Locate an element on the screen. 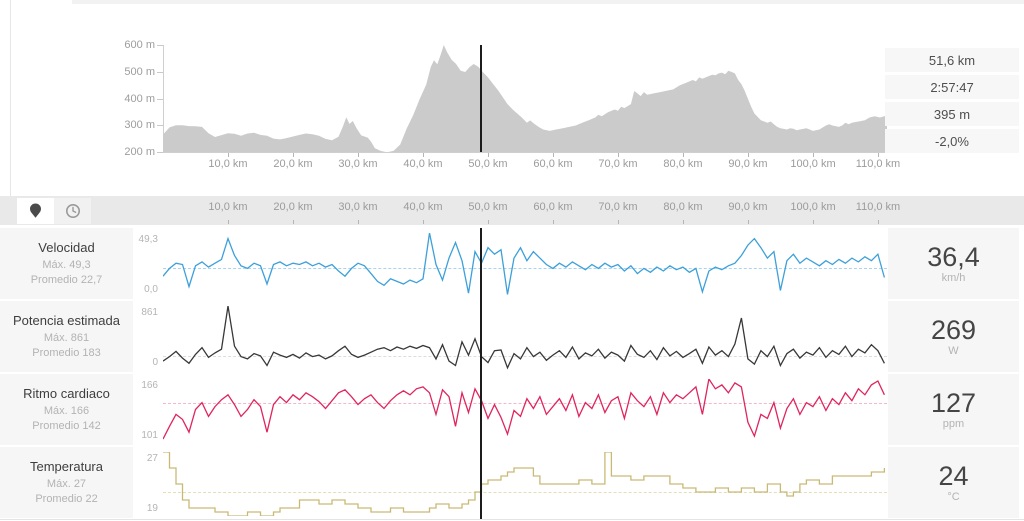 Image resolution: width=1024 pixels, height=521 pixels. temperature-label-cell: Temperatura Máx. 27 Promedio 22 is located at coordinates (66, 482).